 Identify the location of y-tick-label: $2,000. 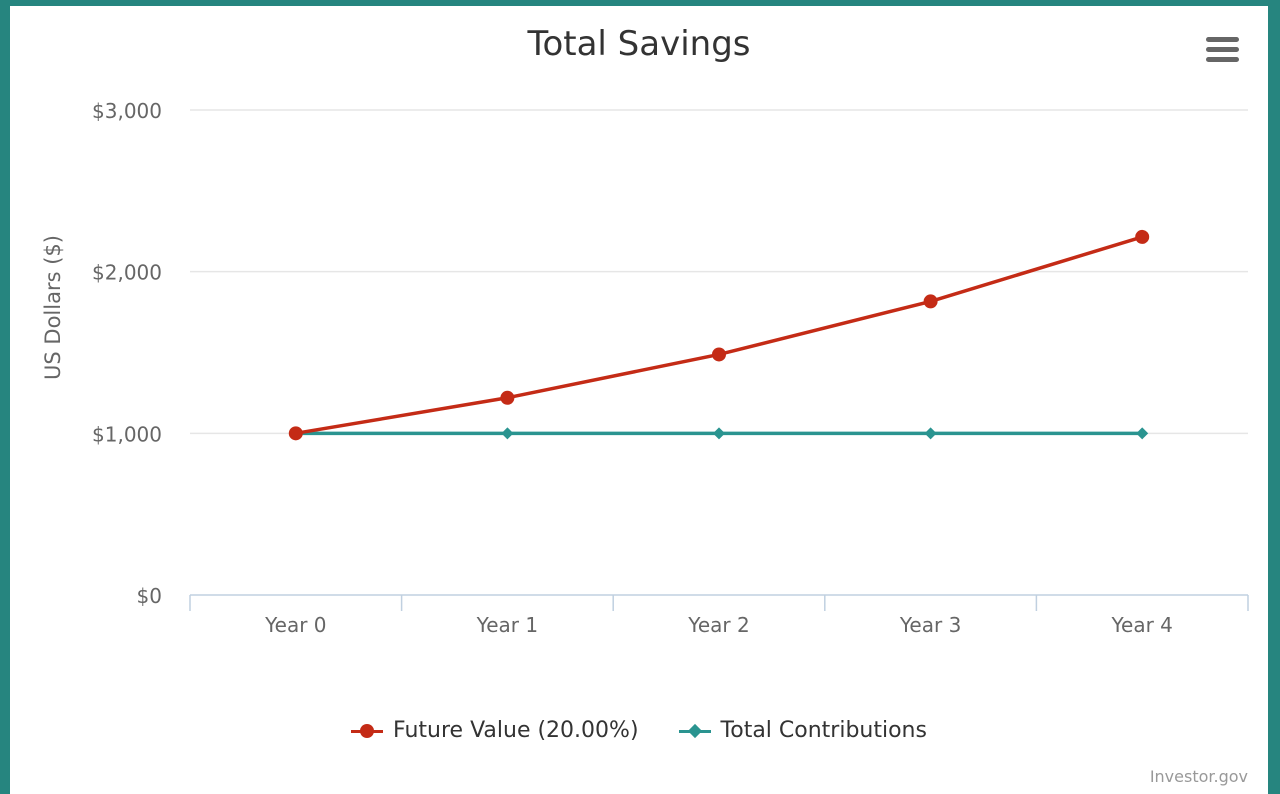
(127, 273).